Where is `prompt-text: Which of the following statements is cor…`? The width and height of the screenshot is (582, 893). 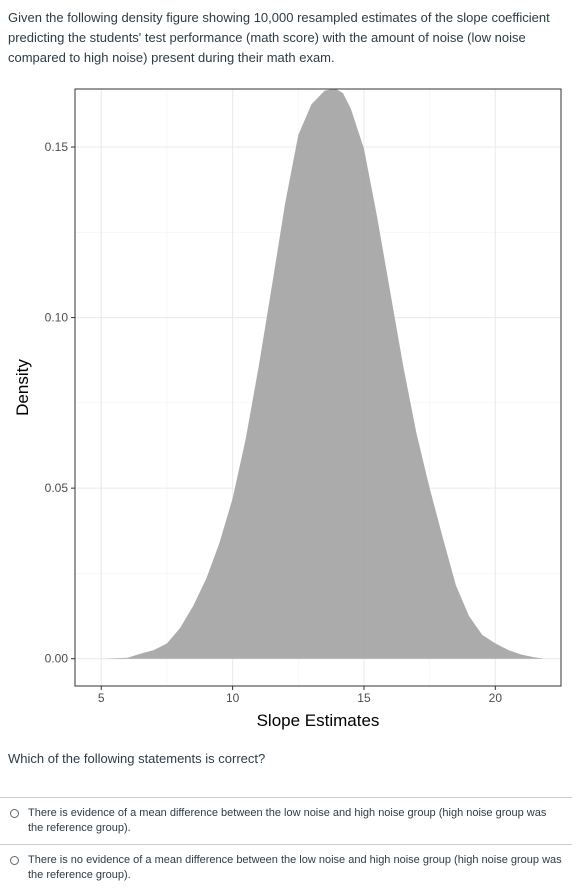
prompt-text: Which of the following statements is cor… is located at coordinates (137, 758).